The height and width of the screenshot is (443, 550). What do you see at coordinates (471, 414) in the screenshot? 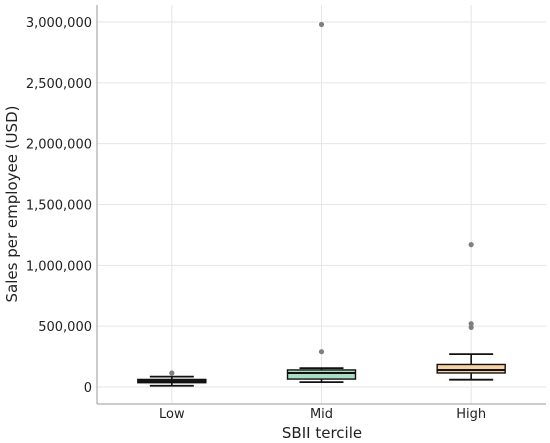
I see `x-tick-label: High` at bounding box center [471, 414].